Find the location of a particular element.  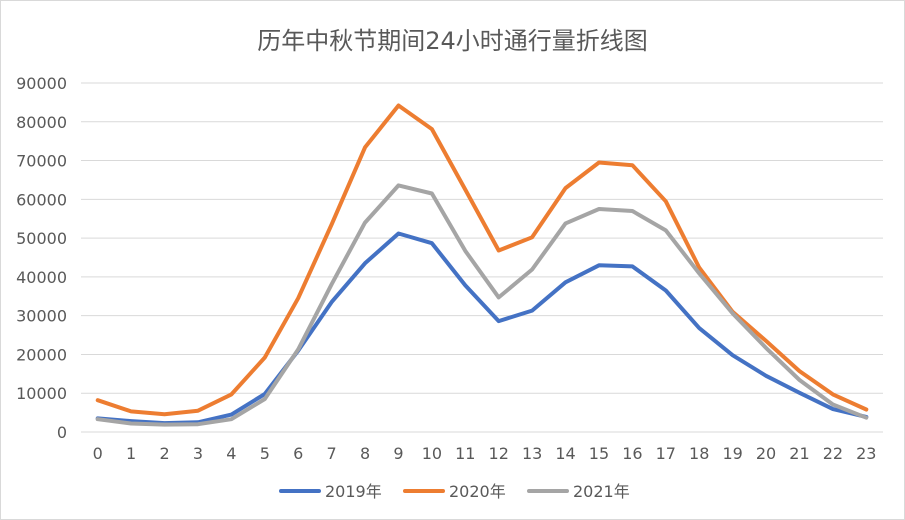

y-tick-label: 20000 is located at coordinates (41, 354).